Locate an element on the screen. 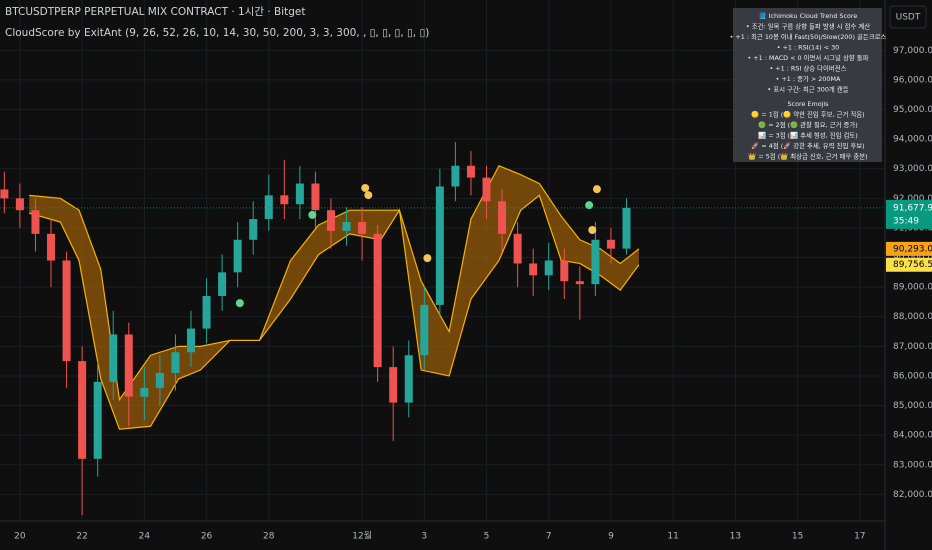 This screenshot has height=550, width=932. y-tick-label: 92,000.0 is located at coordinates (912, 199).